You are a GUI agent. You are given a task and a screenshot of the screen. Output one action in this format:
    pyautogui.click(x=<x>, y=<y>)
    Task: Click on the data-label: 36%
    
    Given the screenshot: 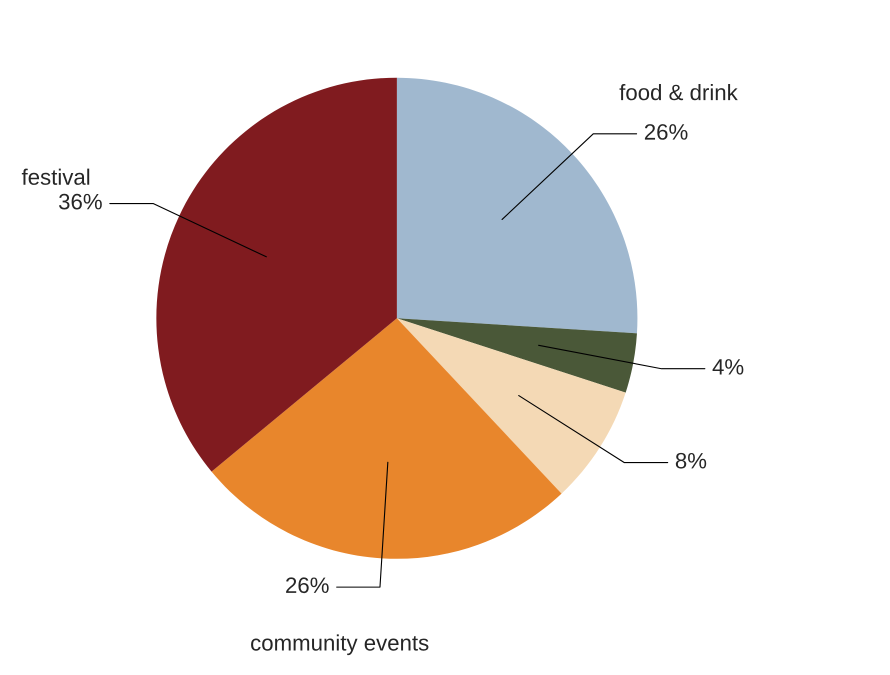 What is the action you would take?
    pyautogui.click(x=80, y=202)
    